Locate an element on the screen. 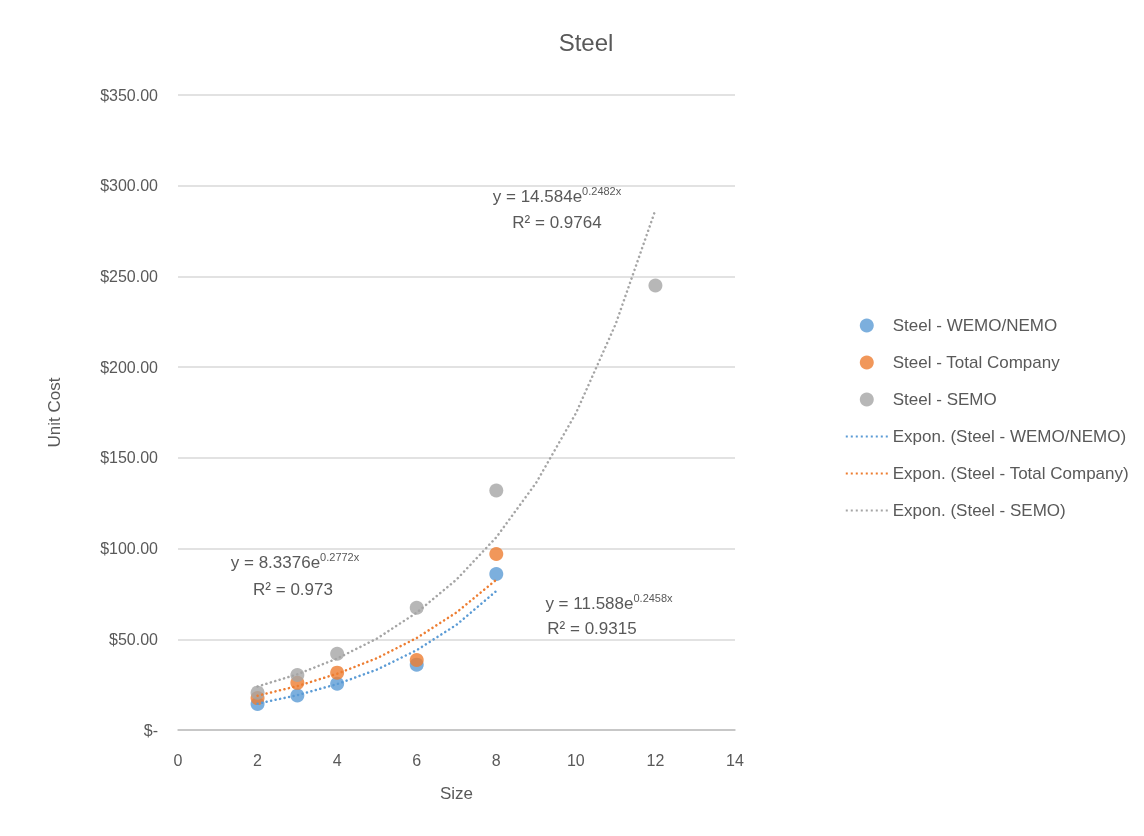 The height and width of the screenshot is (836, 1144). x-tick-label: 12 is located at coordinates (655, 760).